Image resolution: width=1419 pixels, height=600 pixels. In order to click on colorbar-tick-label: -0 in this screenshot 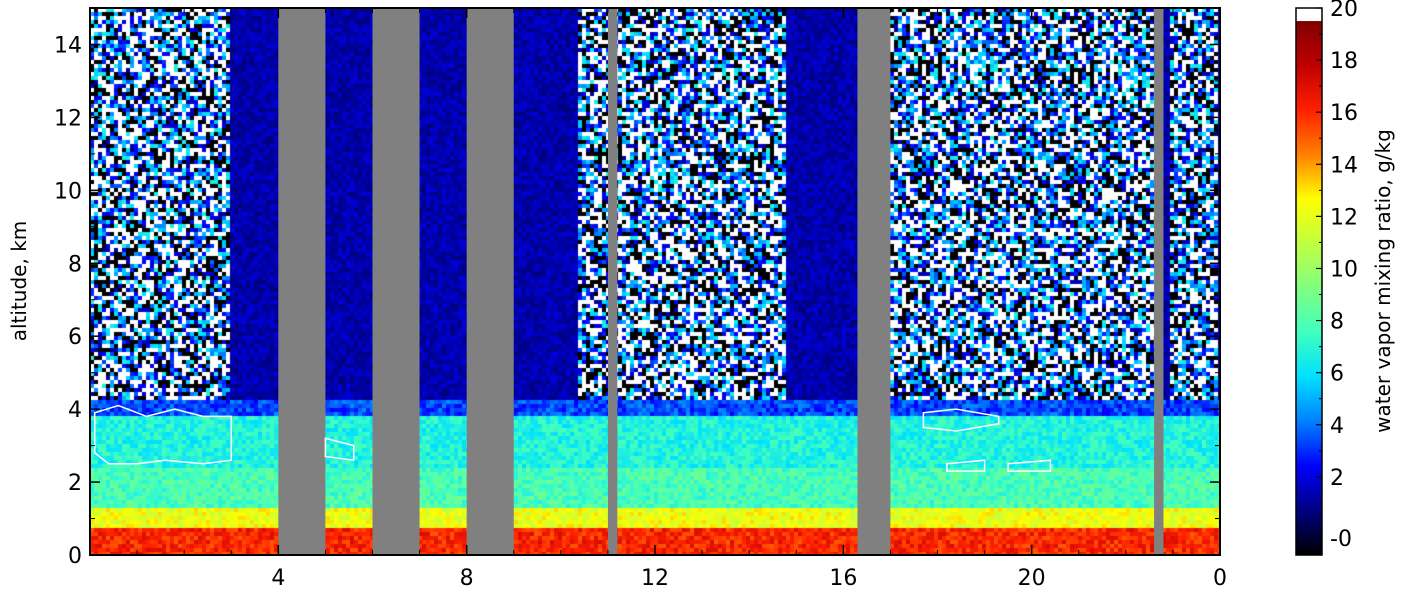, I will do `click(1341, 539)`.